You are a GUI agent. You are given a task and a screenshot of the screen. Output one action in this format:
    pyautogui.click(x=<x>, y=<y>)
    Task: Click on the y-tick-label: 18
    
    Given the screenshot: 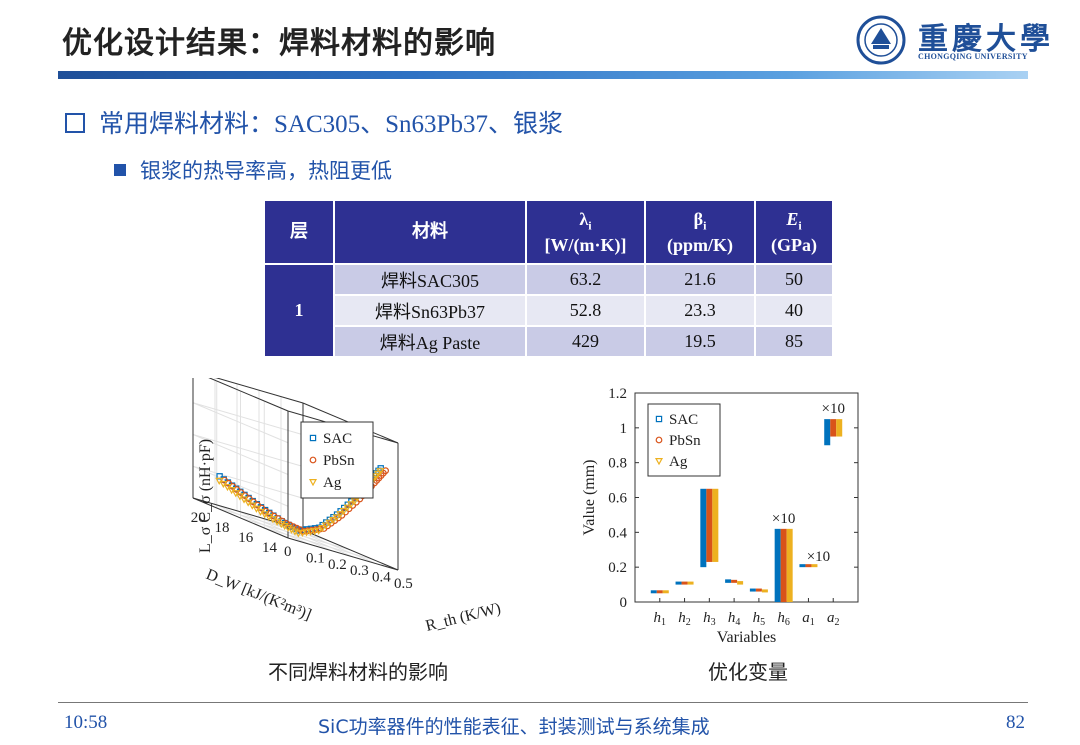 What is the action you would take?
    pyautogui.click(x=222, y=528)
    